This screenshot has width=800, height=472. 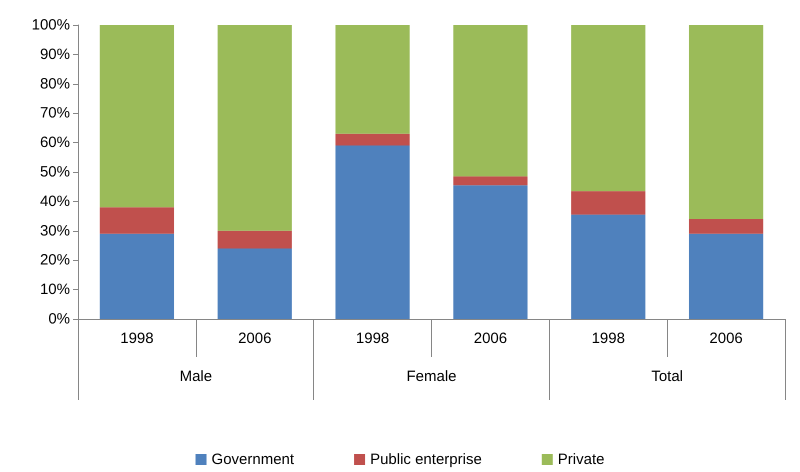 What do you see at coordinates (55, 172) in the screenshot?
I see `y-tick-label: 50%` at bounding box center [55, 172].